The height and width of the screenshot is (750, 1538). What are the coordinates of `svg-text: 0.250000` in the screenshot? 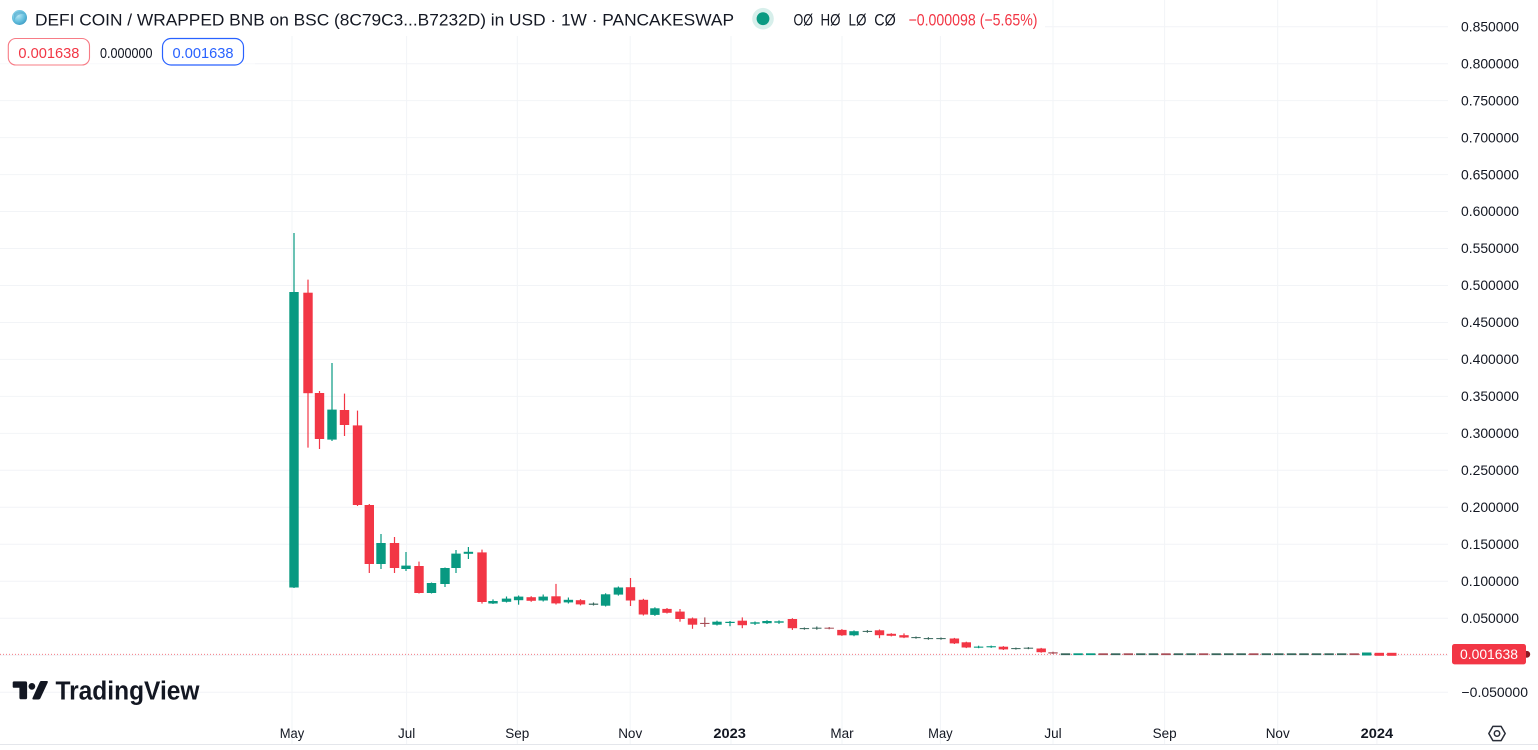 It's located at (1490, 470).